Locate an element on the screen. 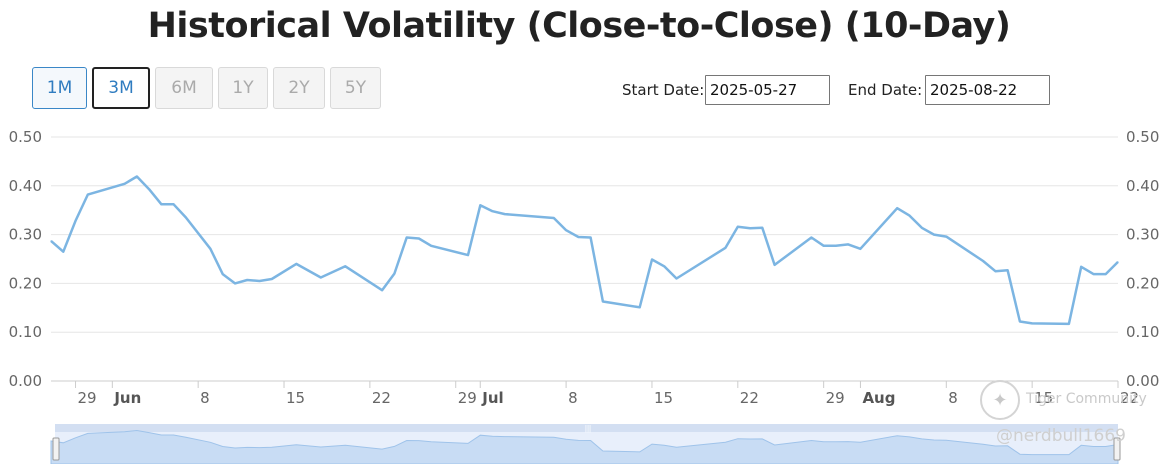  start-date-label: Start Date: is located at coordinates (663, 90).